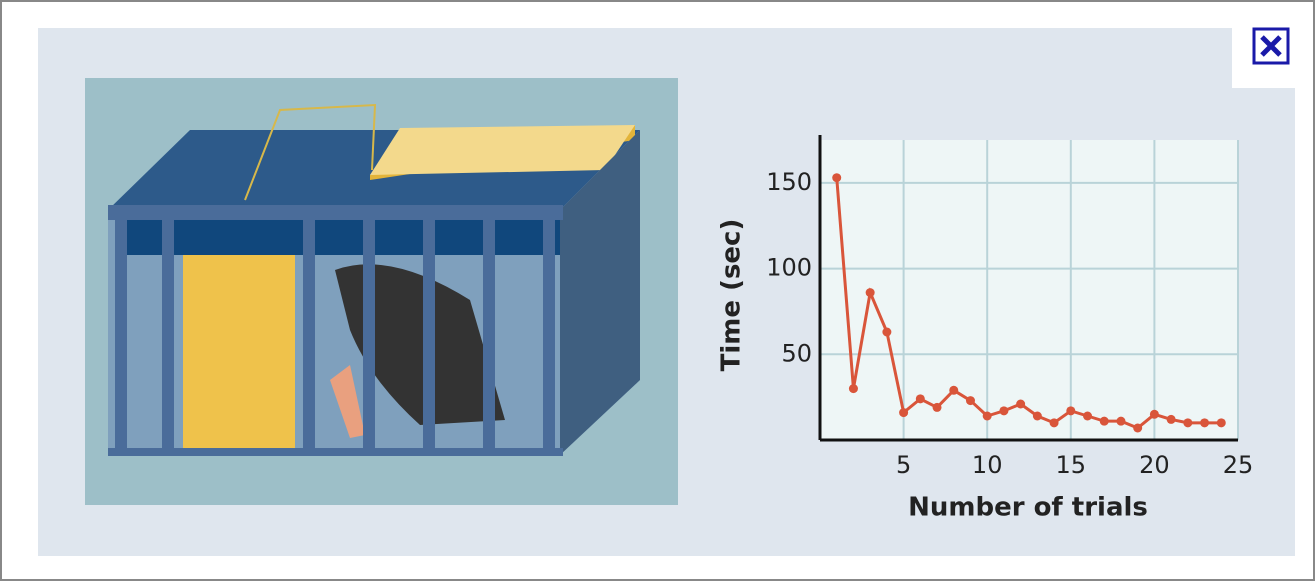 This screenshot has height=585, width=1315. What do you see at coordinates (347, 401) in the screenshot?
I see `pedal` at bounding box center [347, 401].